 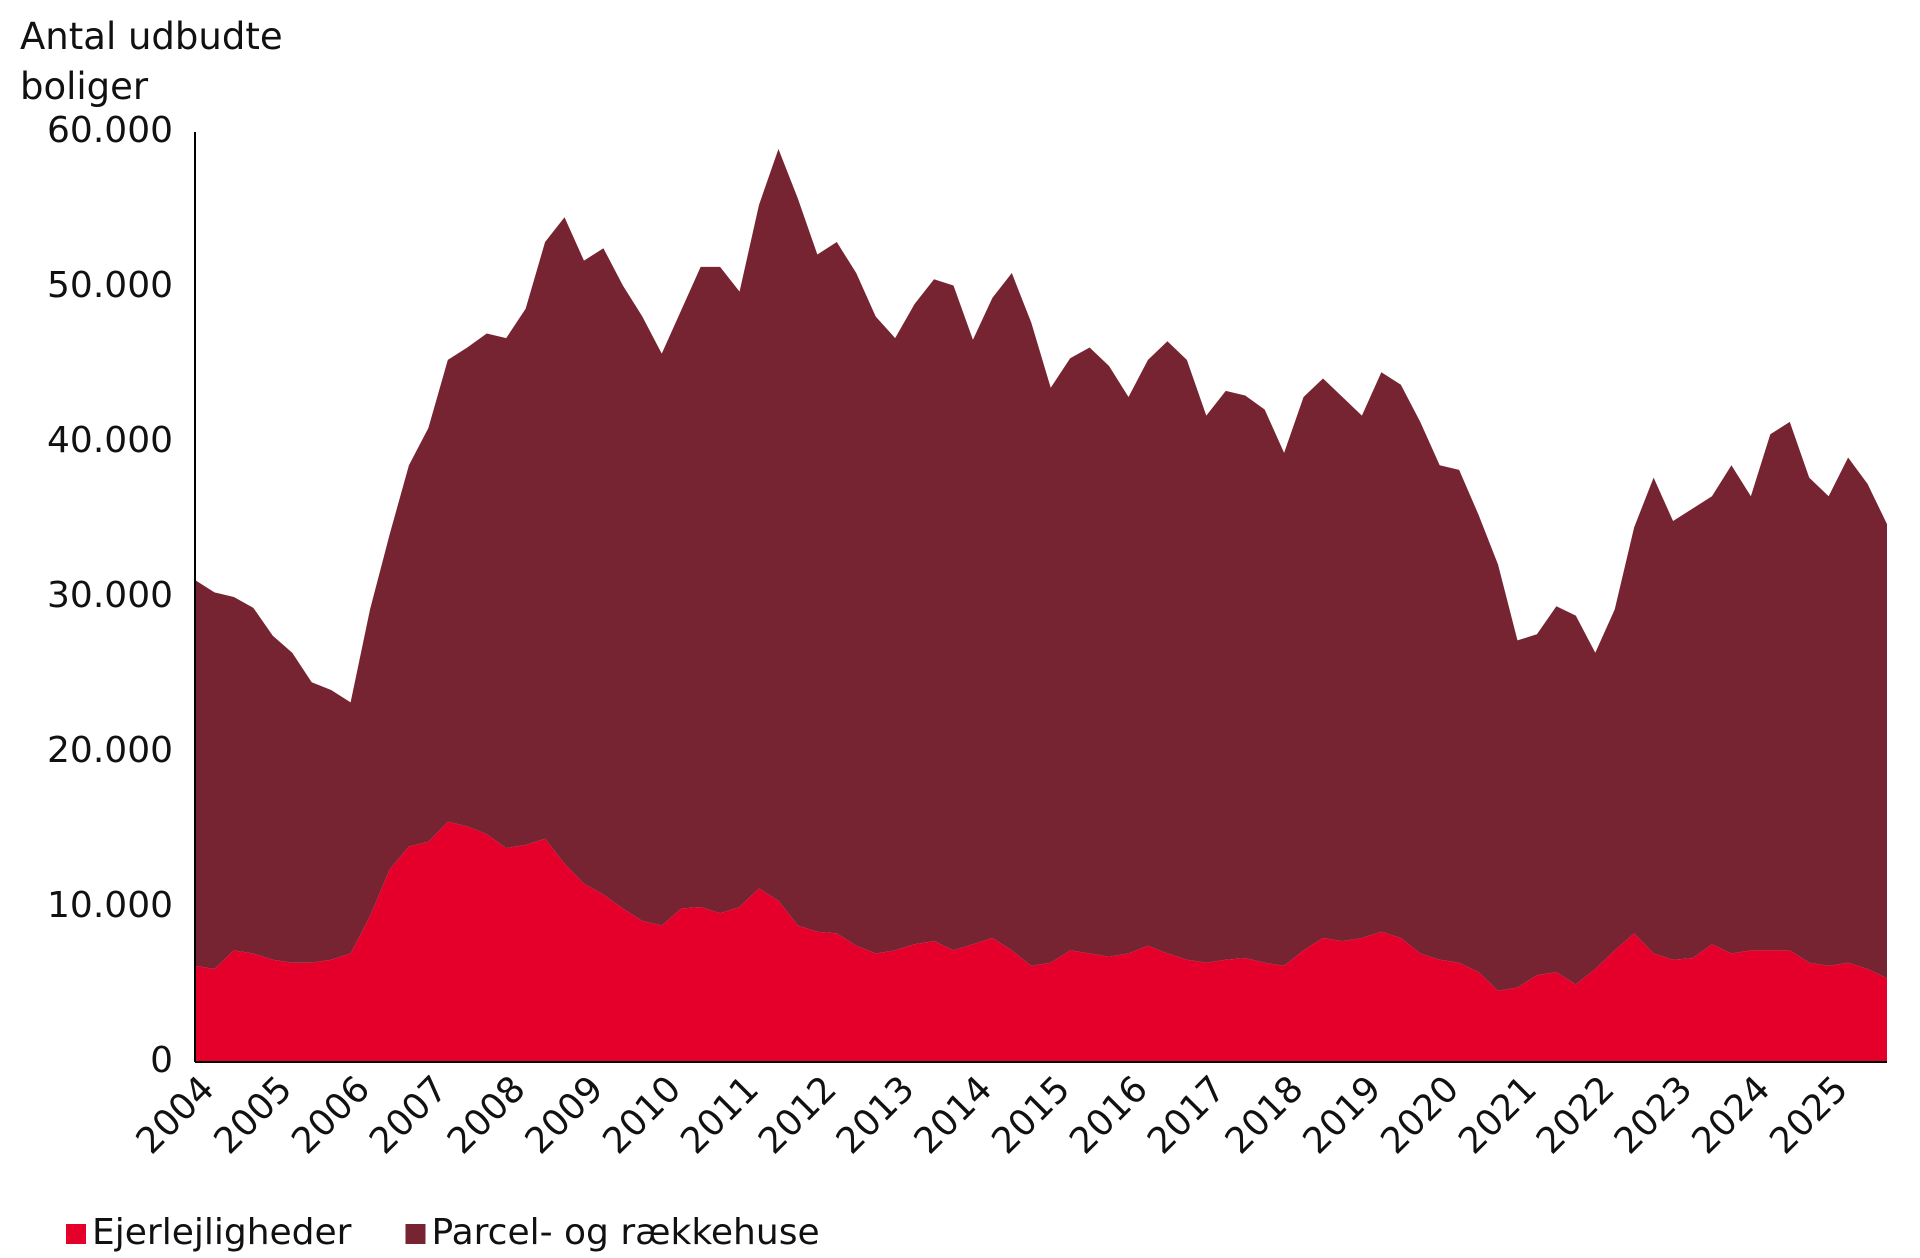 I want to click on x-tick-label: 2012, so click(x=798, y=1115).